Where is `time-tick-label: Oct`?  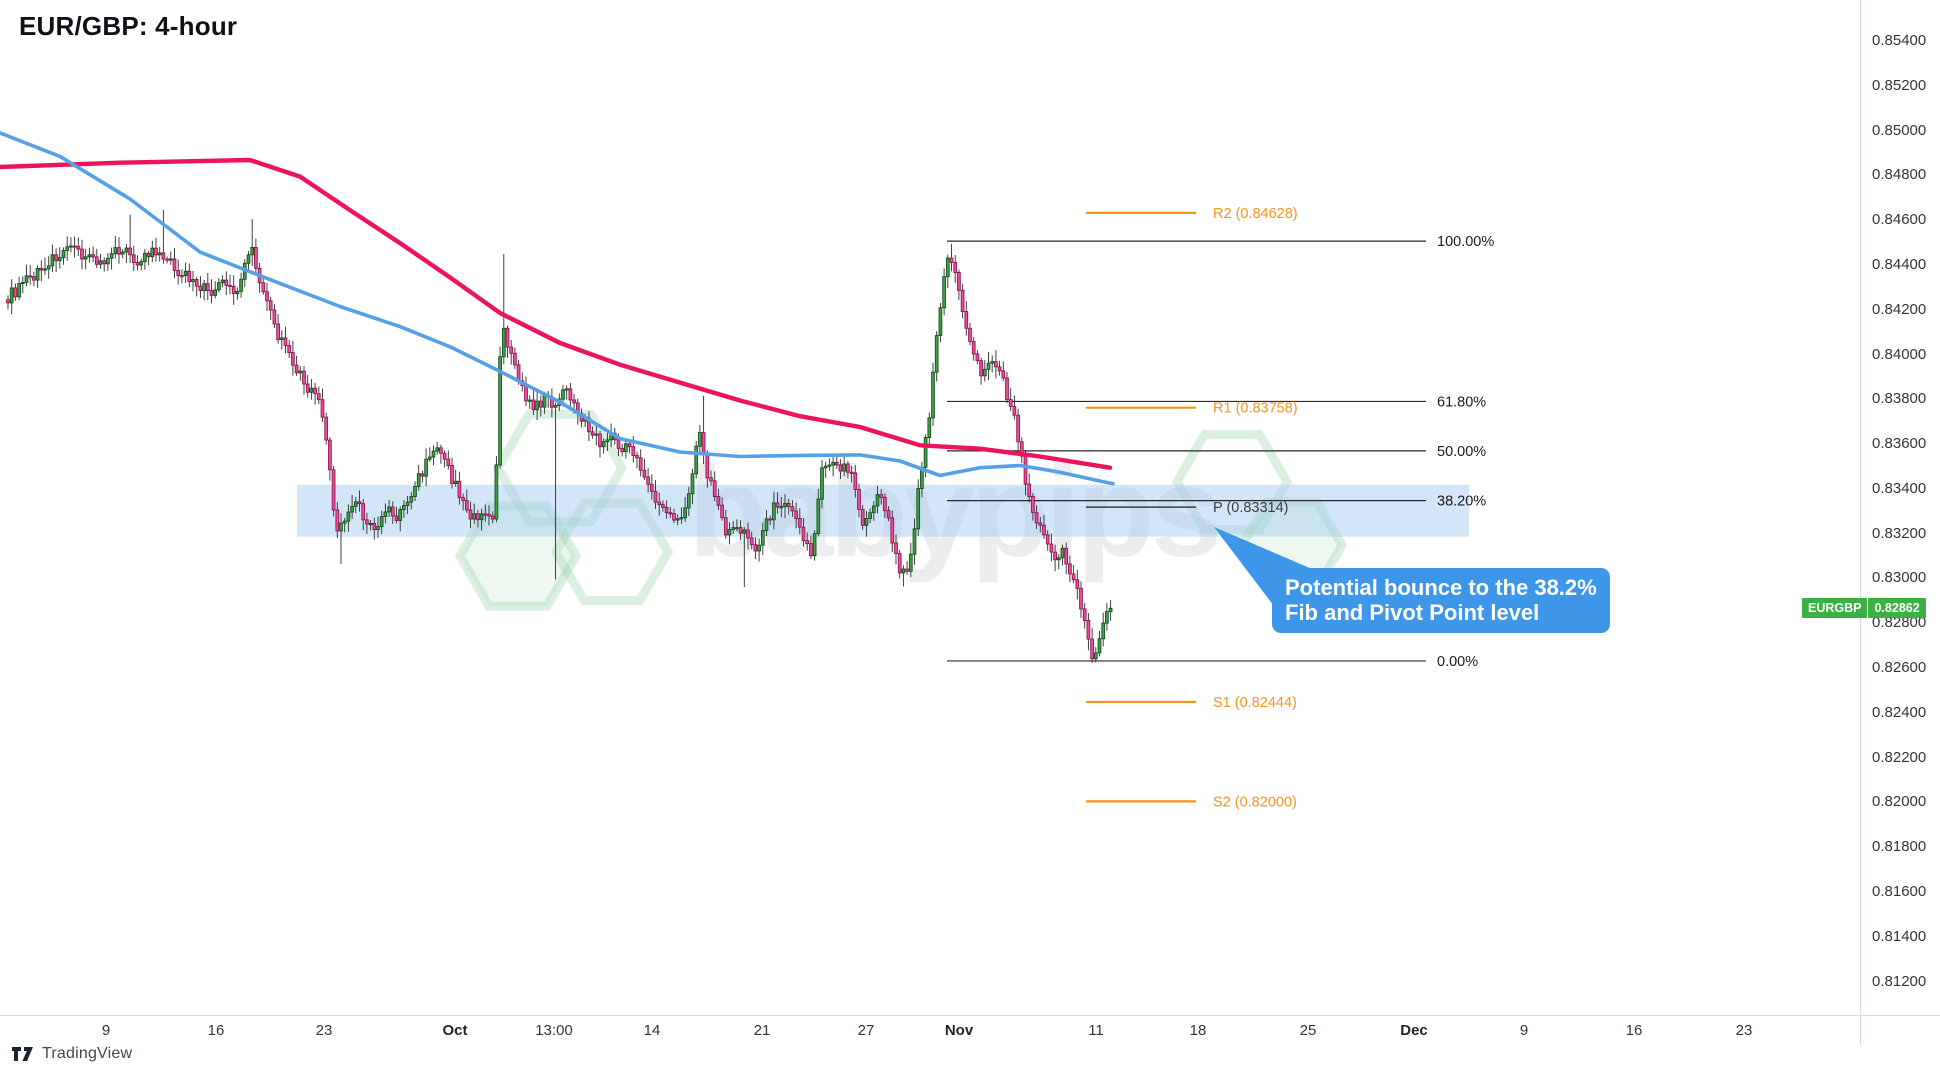 time-tick-label: Oct is located at coordinates (455, 1030).